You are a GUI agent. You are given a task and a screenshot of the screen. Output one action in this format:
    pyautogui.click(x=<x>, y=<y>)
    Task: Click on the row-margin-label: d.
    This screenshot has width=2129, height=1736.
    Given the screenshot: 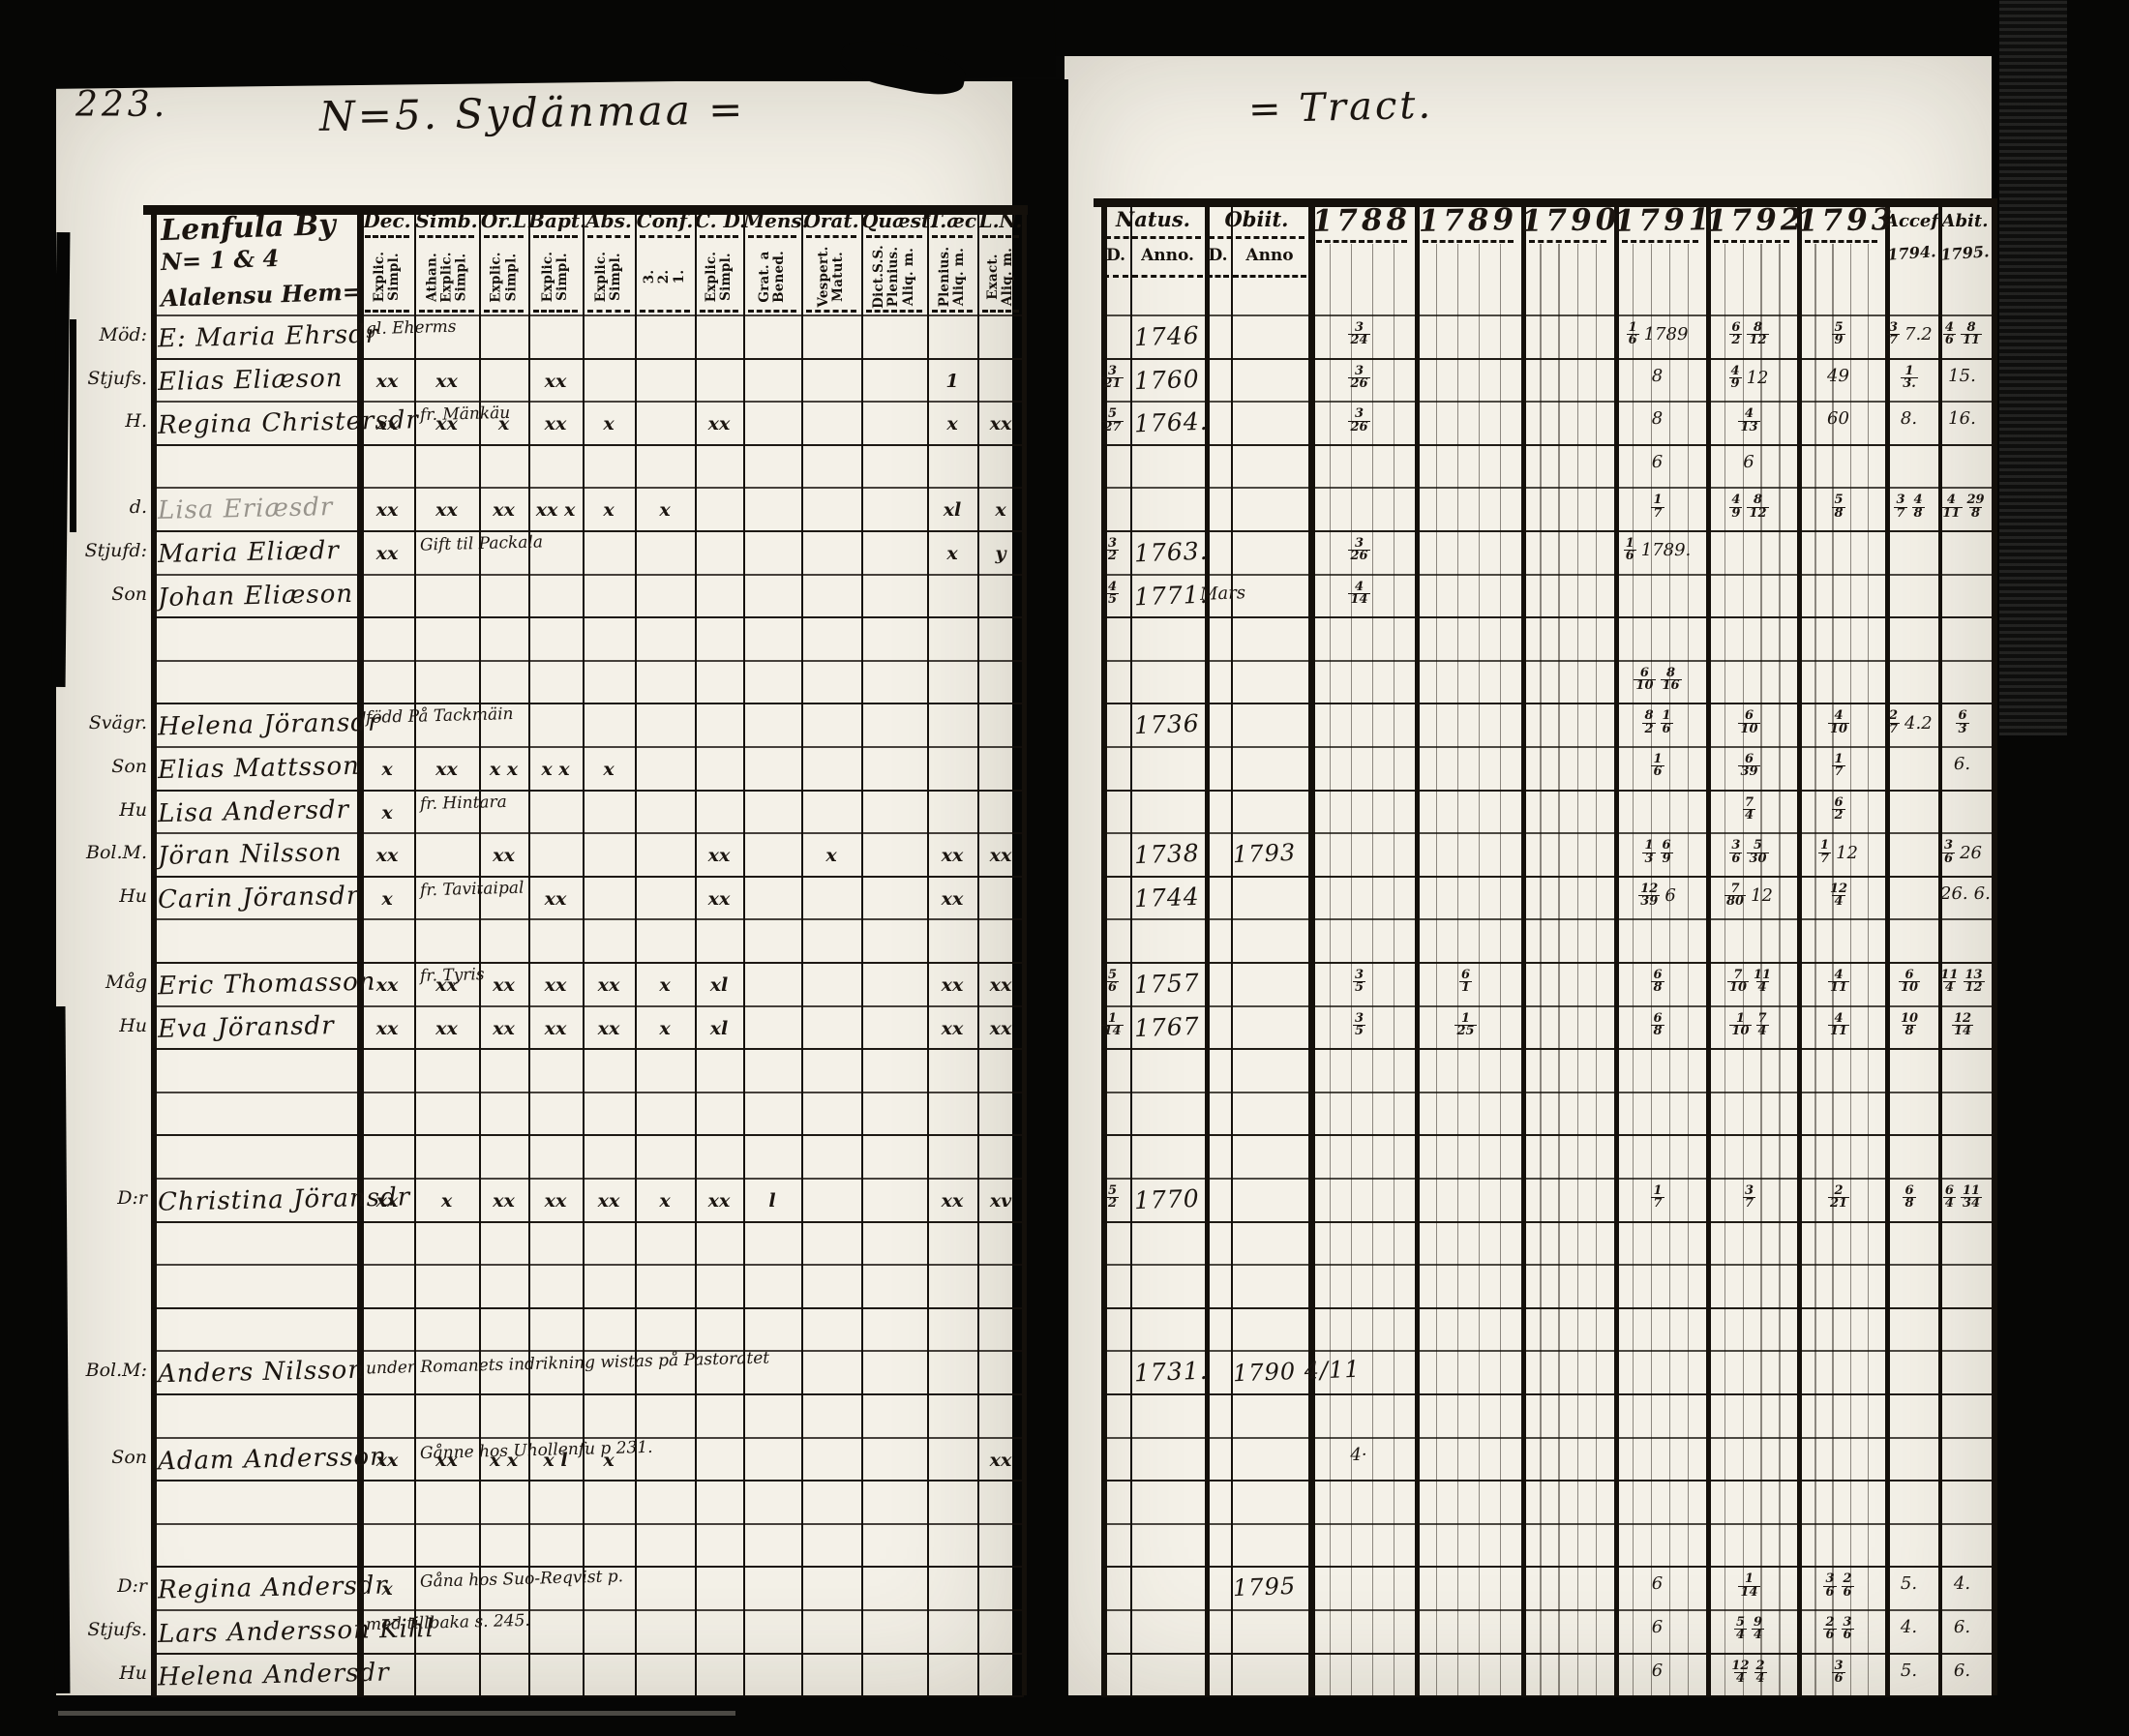 What is the action you would take?
    pyautogui.click(x=138, y=507)
    